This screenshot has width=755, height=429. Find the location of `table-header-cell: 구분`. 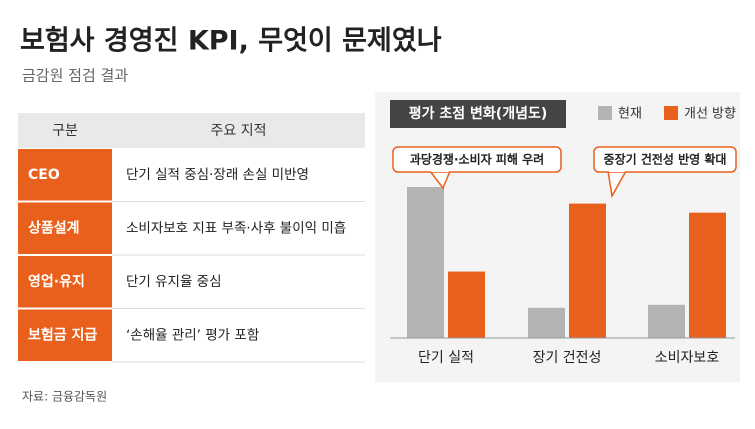

table-header-cell: 구분 is located at coordinates (65, 131).